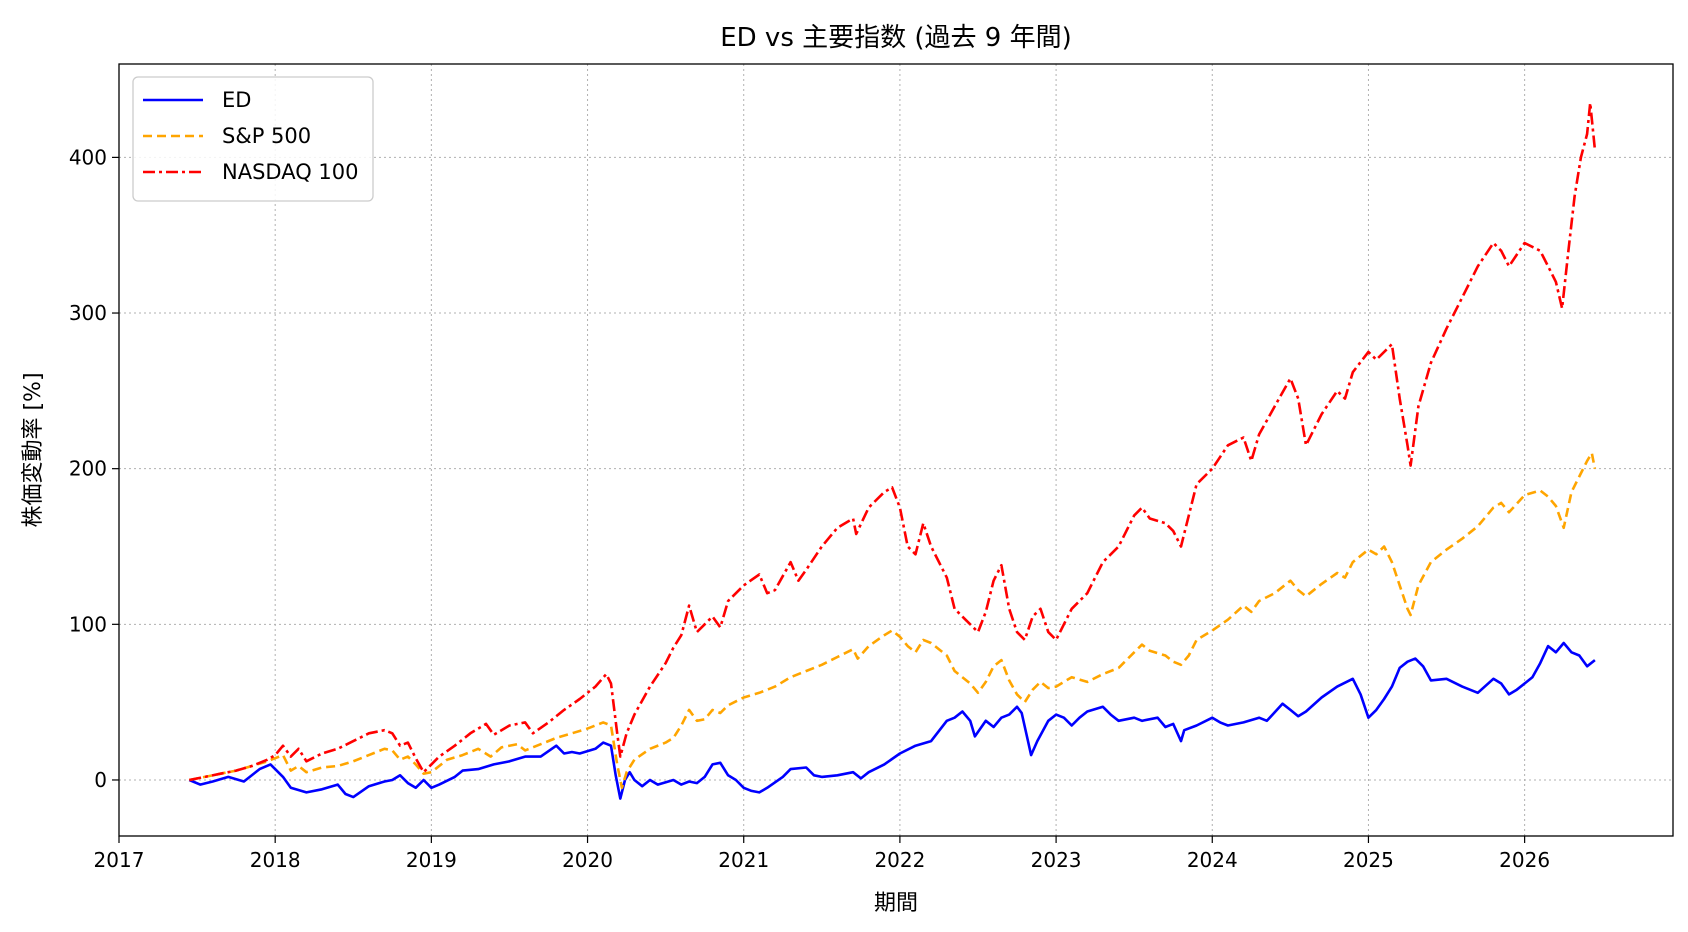 This screenshot has height=932, width=1688. Describe the element at coordinates (275, 860) in the screenshot. I see `x-tick-label: 2018` at that location.